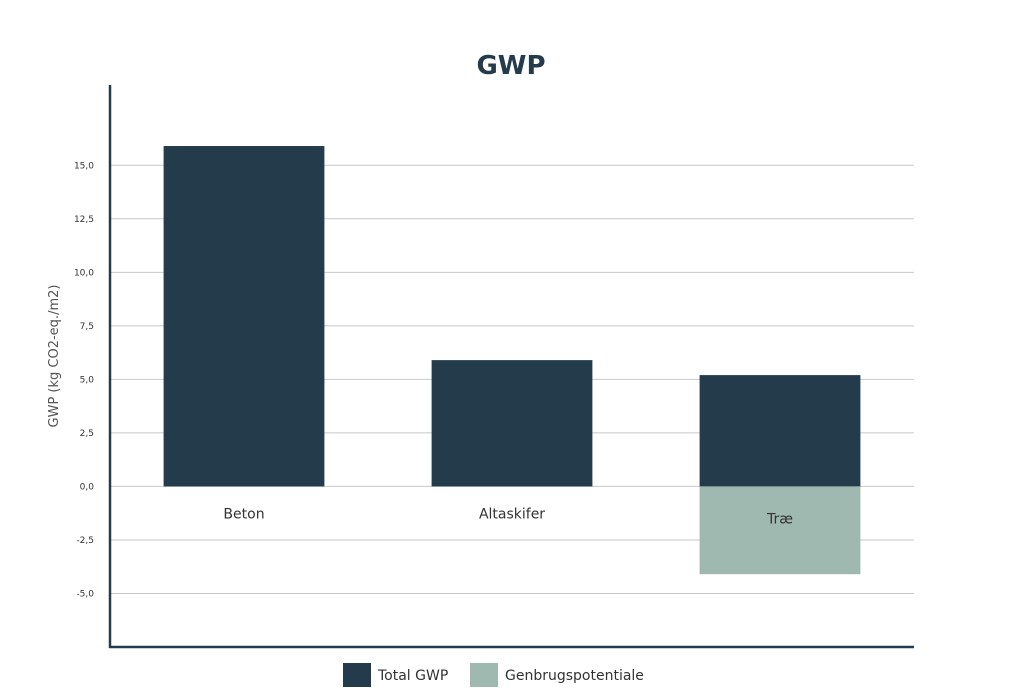 The width and height of the screenshot is (1024, 691). Describe the element at coordinates (85, 594) in the screenshot. I see `y-tick-label: -5,0` at that location.